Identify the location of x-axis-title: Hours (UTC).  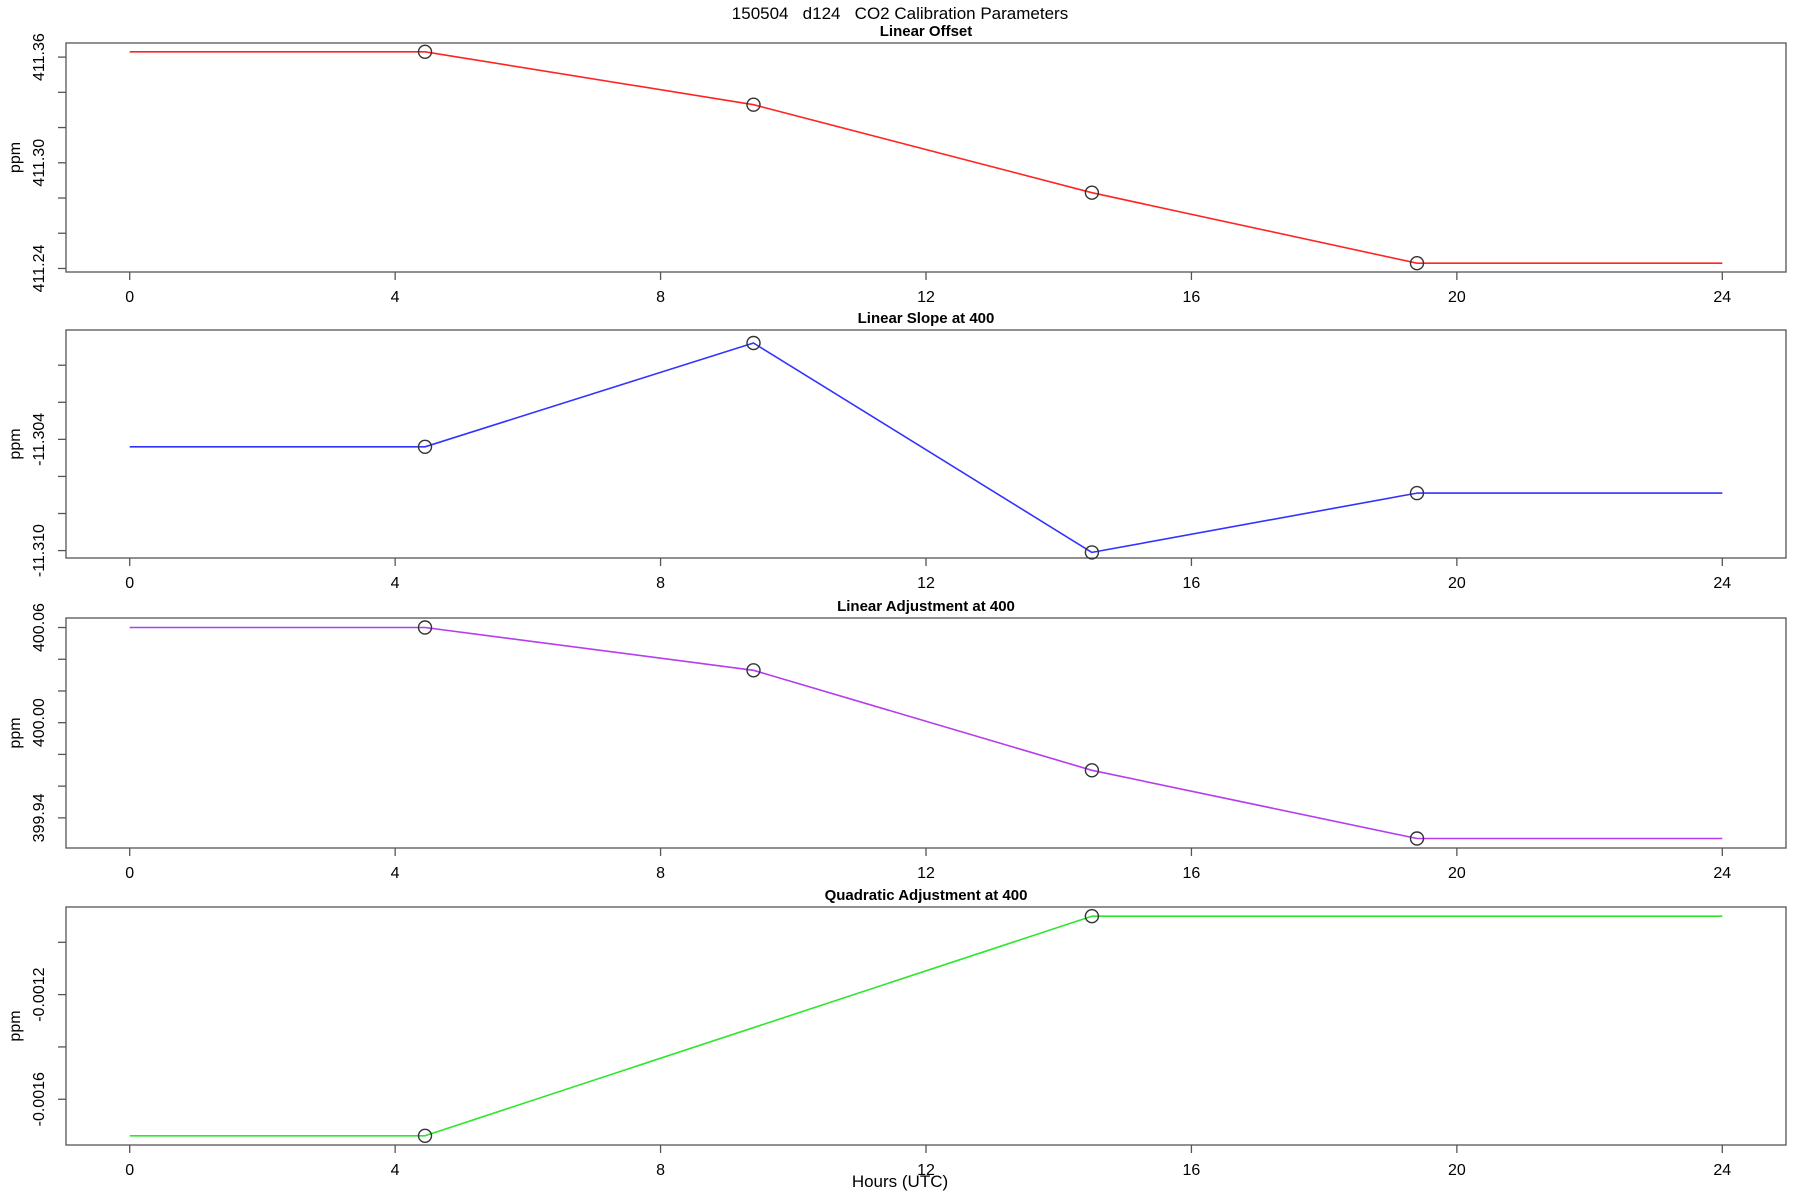
(900, 1181).